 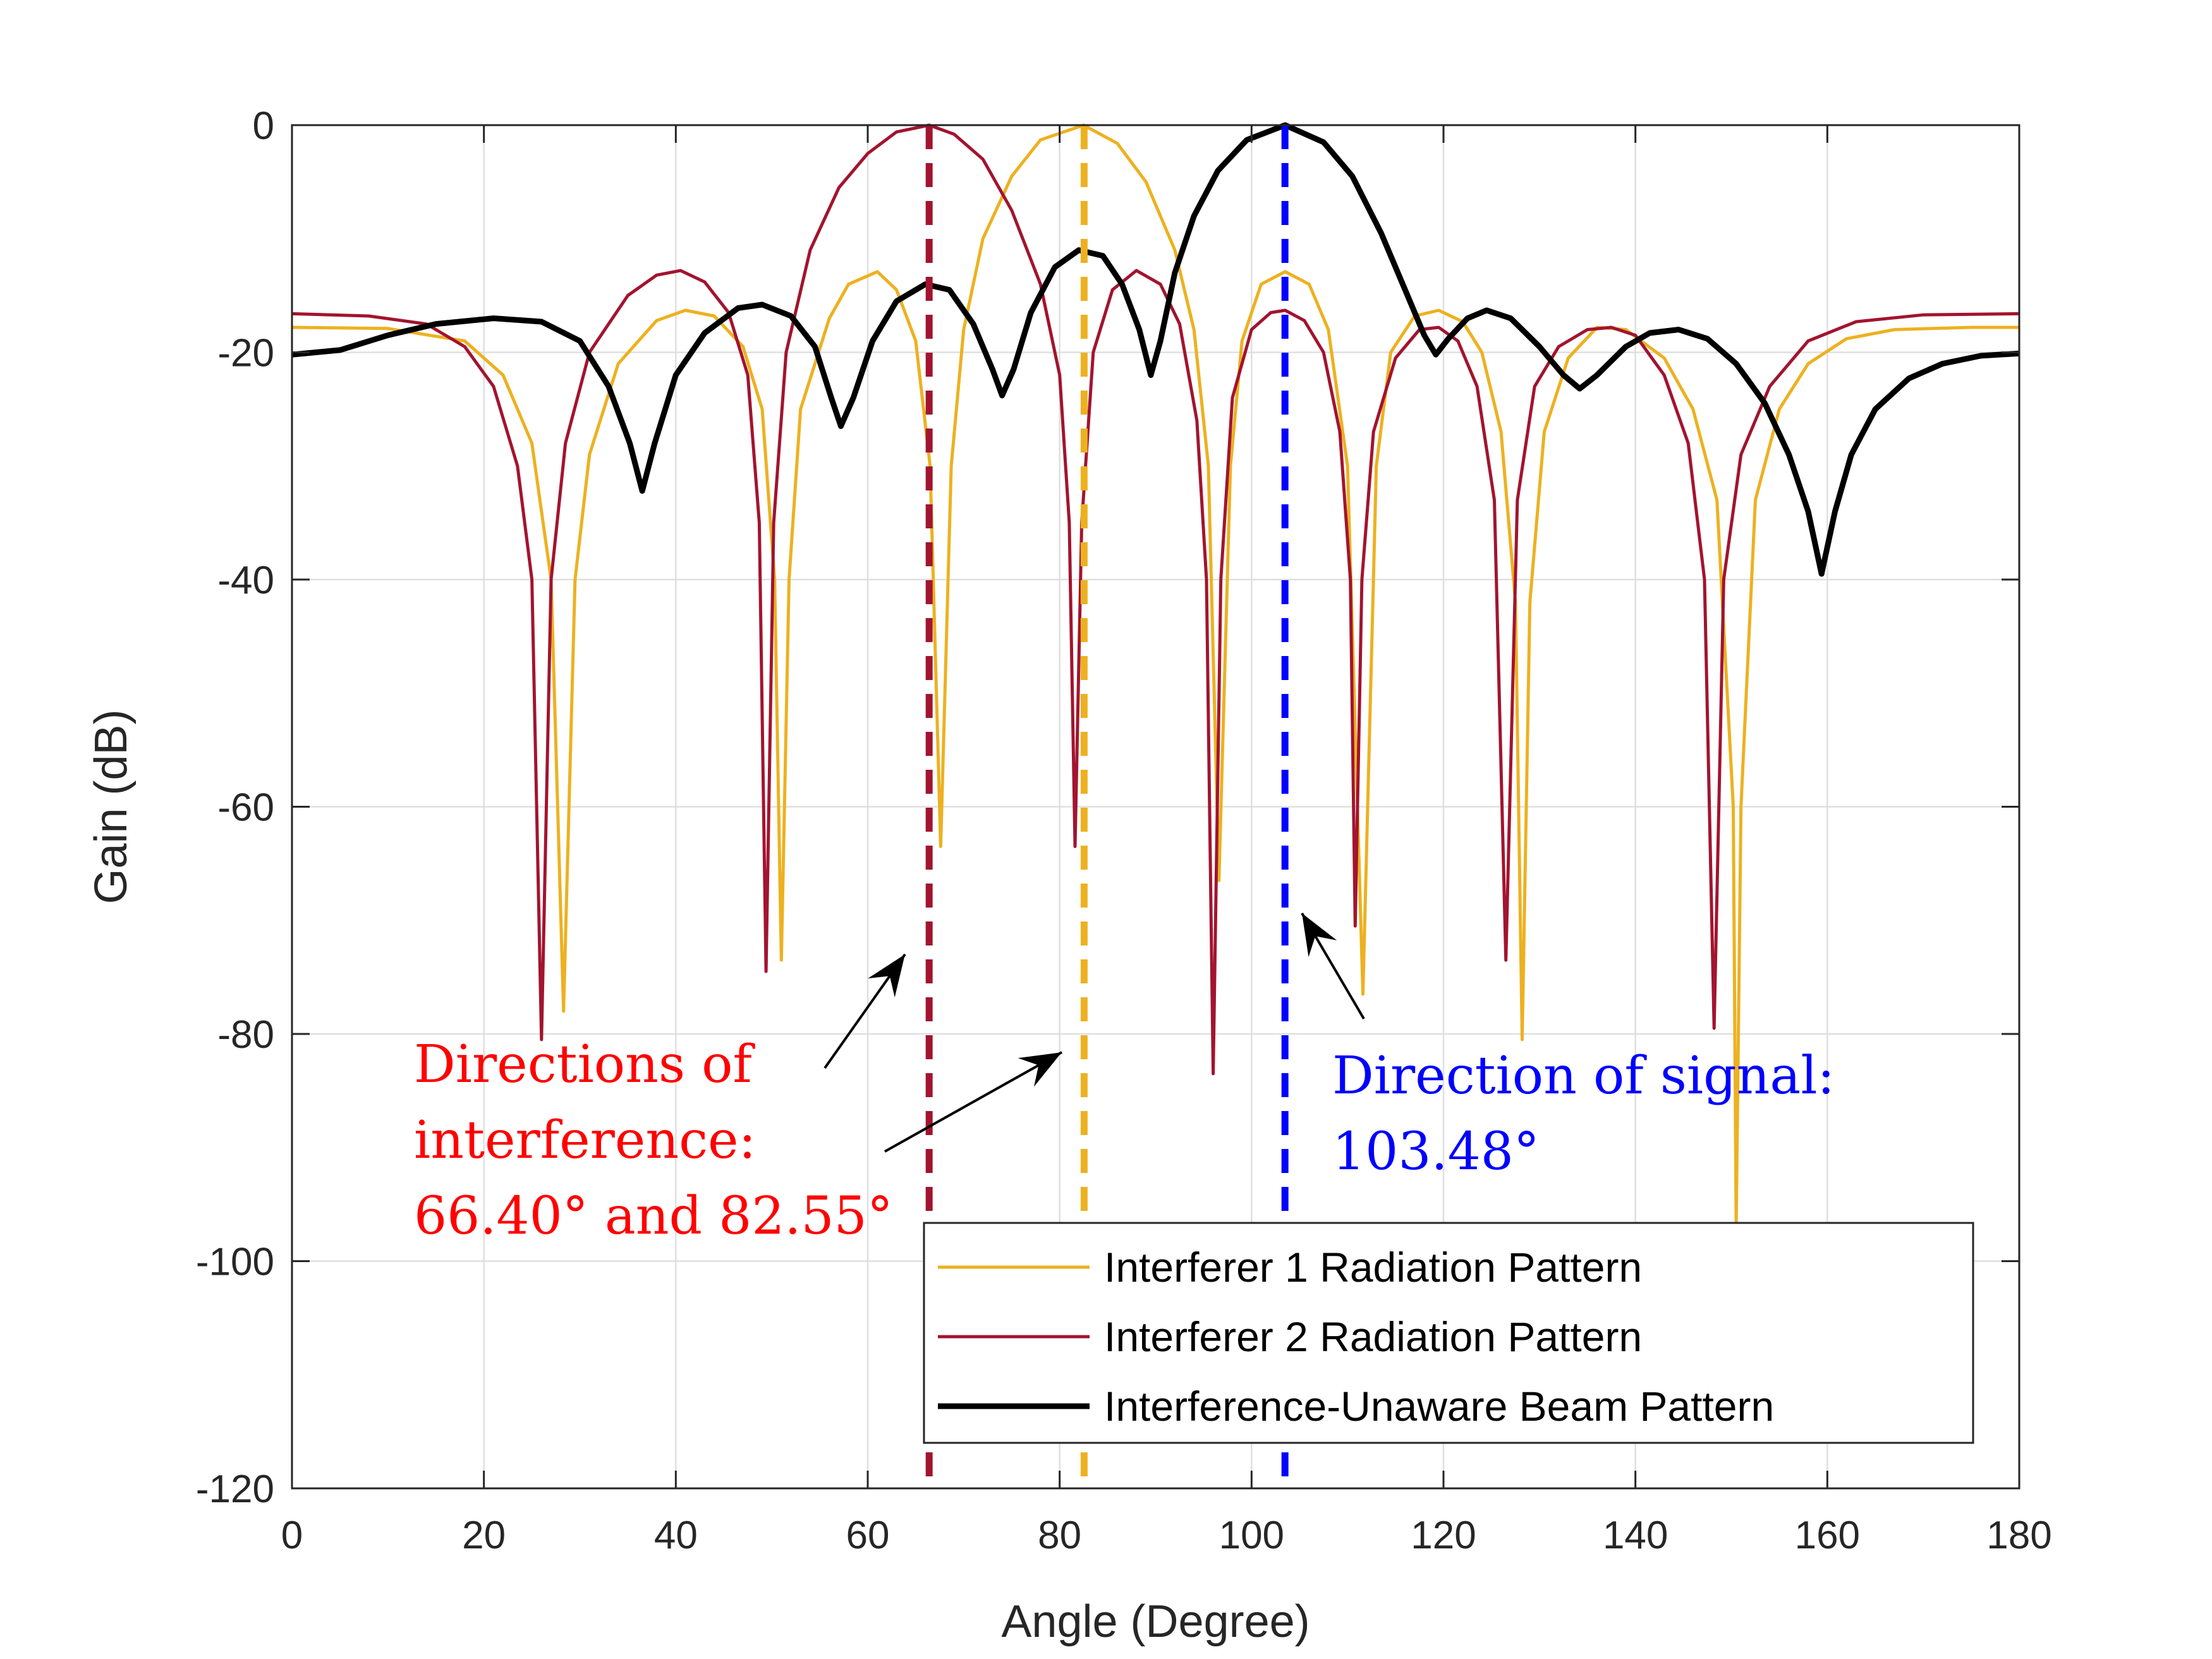 I want to click on x-tick-label: 100, so click(x=1251, y=1535).